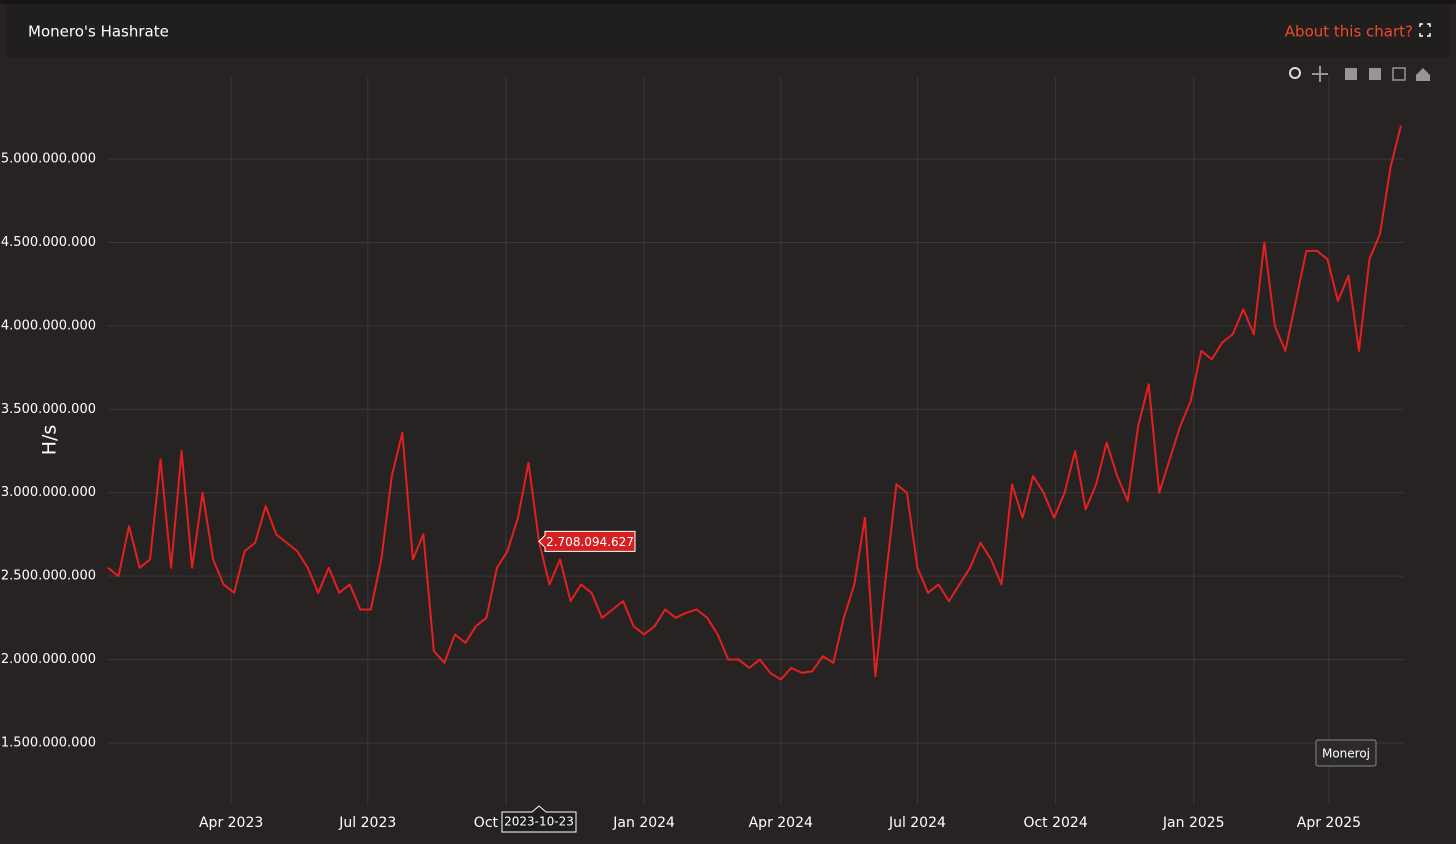  Describe the element at coordinates (568, 681) in the screenshot. I see `tooltip: 2.708.094.627 2023-10-23` at that location.